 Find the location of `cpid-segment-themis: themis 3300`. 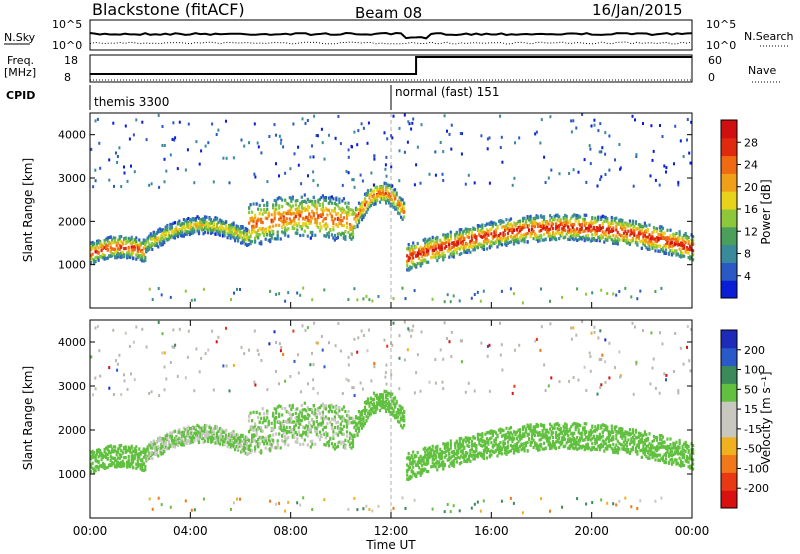

cpid-segment-themis: themis 3300 is located at coordinates (131, 102).